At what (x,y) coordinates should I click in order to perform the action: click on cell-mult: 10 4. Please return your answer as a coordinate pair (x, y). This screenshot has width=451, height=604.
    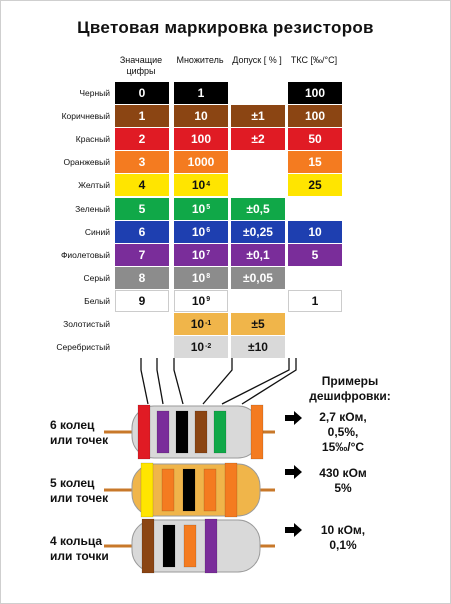
    Looking at the image, I should click on (201, 185).